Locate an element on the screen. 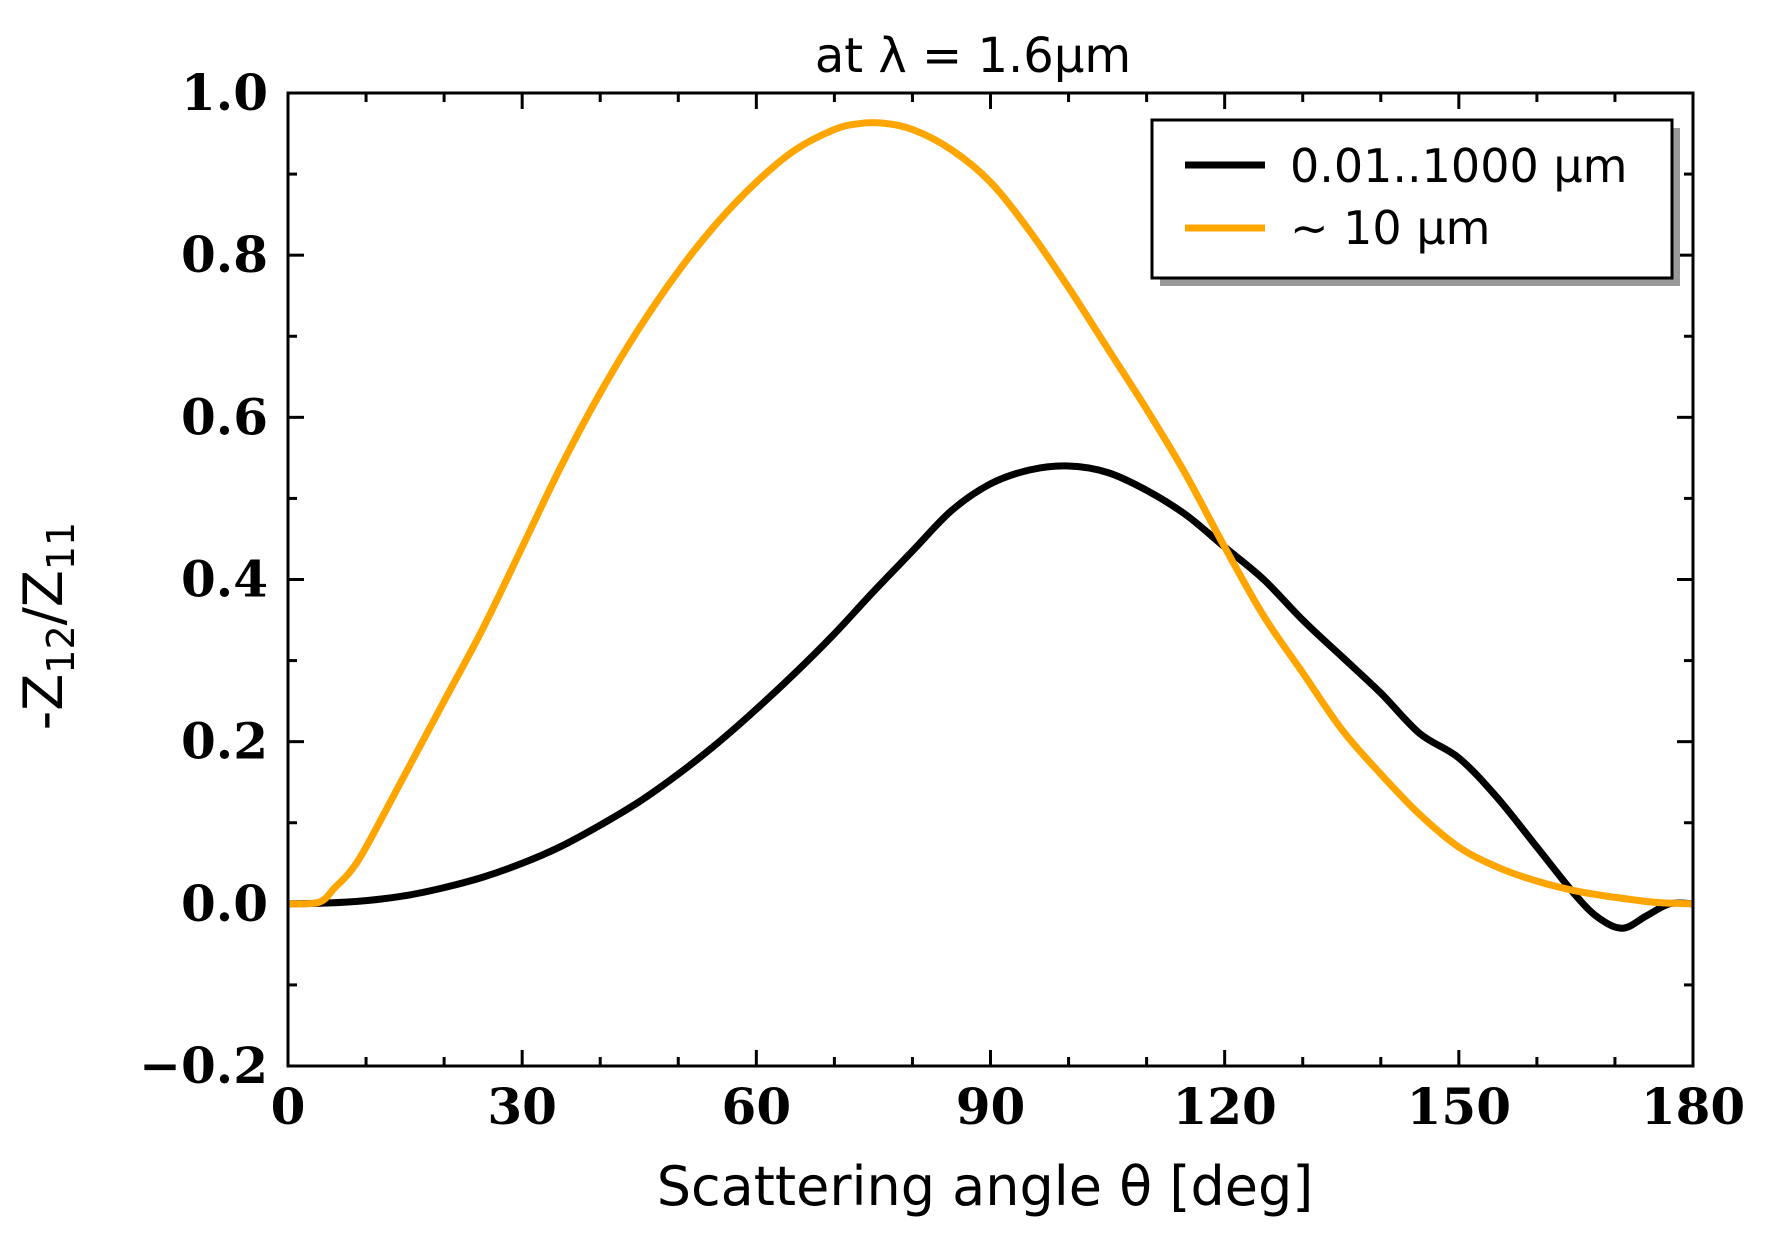 This screenshot has height=1245, width=1765. y-axis-title-mid: /Z is located at coordinates (43, 597).